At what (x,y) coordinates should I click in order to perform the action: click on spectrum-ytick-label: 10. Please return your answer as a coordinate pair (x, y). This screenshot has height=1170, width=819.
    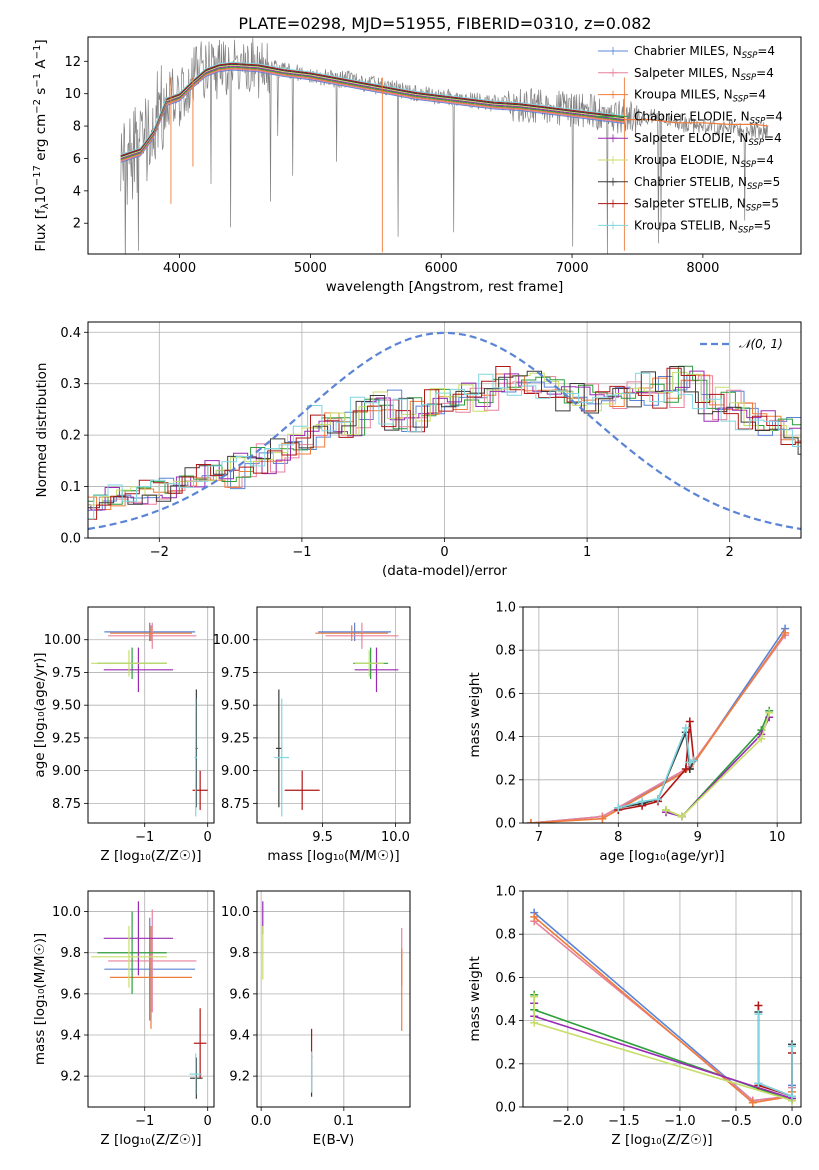
    Looking at the image, I should click on (72, 94).